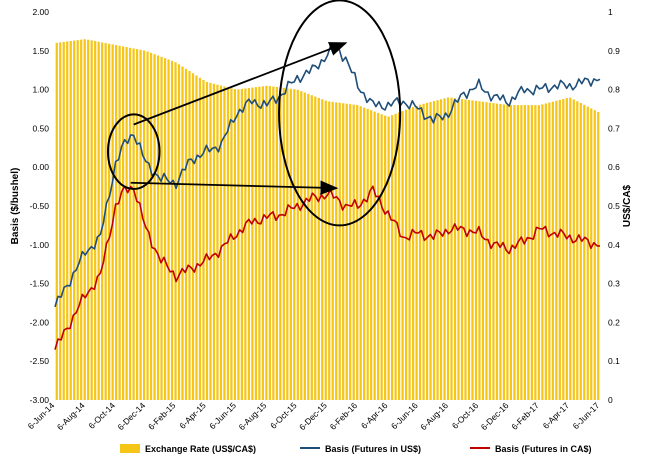 The width and height of the screenshot is (645, 467). I want to click on legend-label: Basis (Futures in US$), so click(373, 449).